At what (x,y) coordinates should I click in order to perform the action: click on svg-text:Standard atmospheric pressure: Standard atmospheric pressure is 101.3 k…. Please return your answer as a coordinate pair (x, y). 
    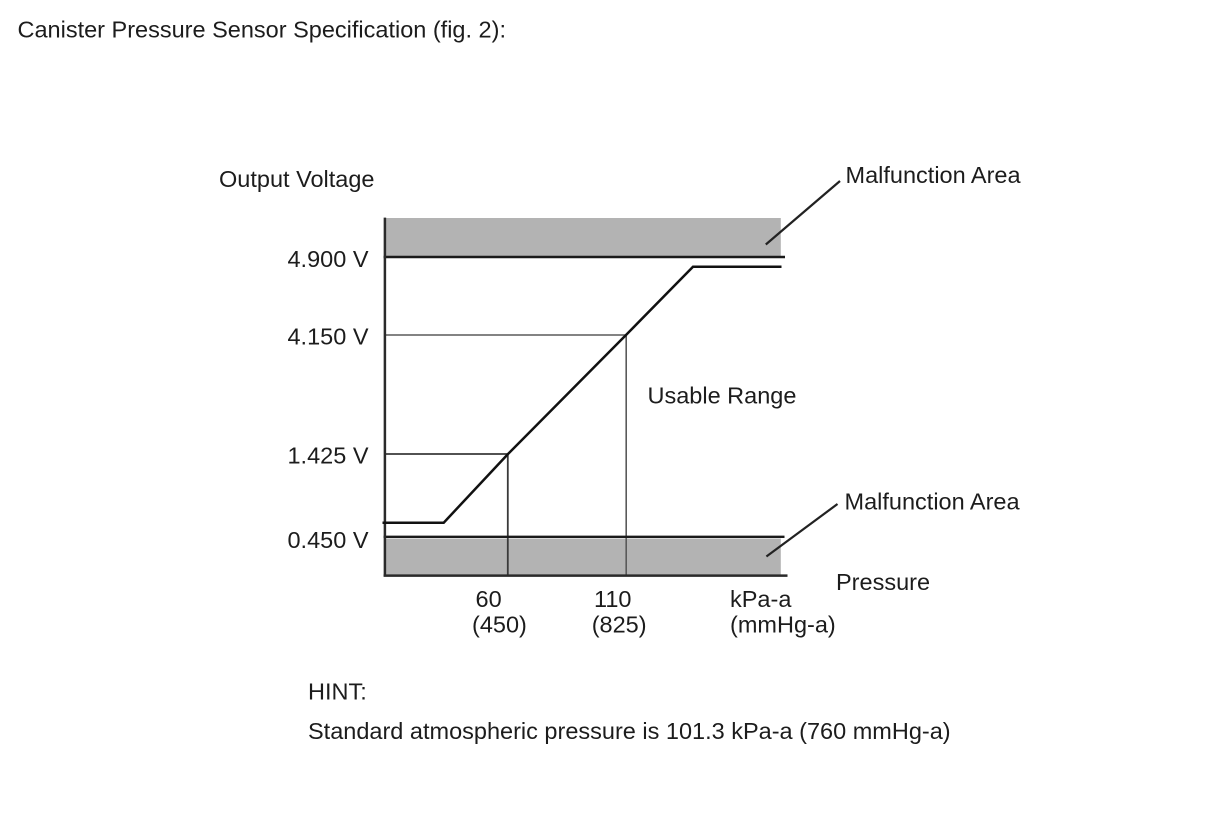
    Looking at the image, I should click on (629, 731).